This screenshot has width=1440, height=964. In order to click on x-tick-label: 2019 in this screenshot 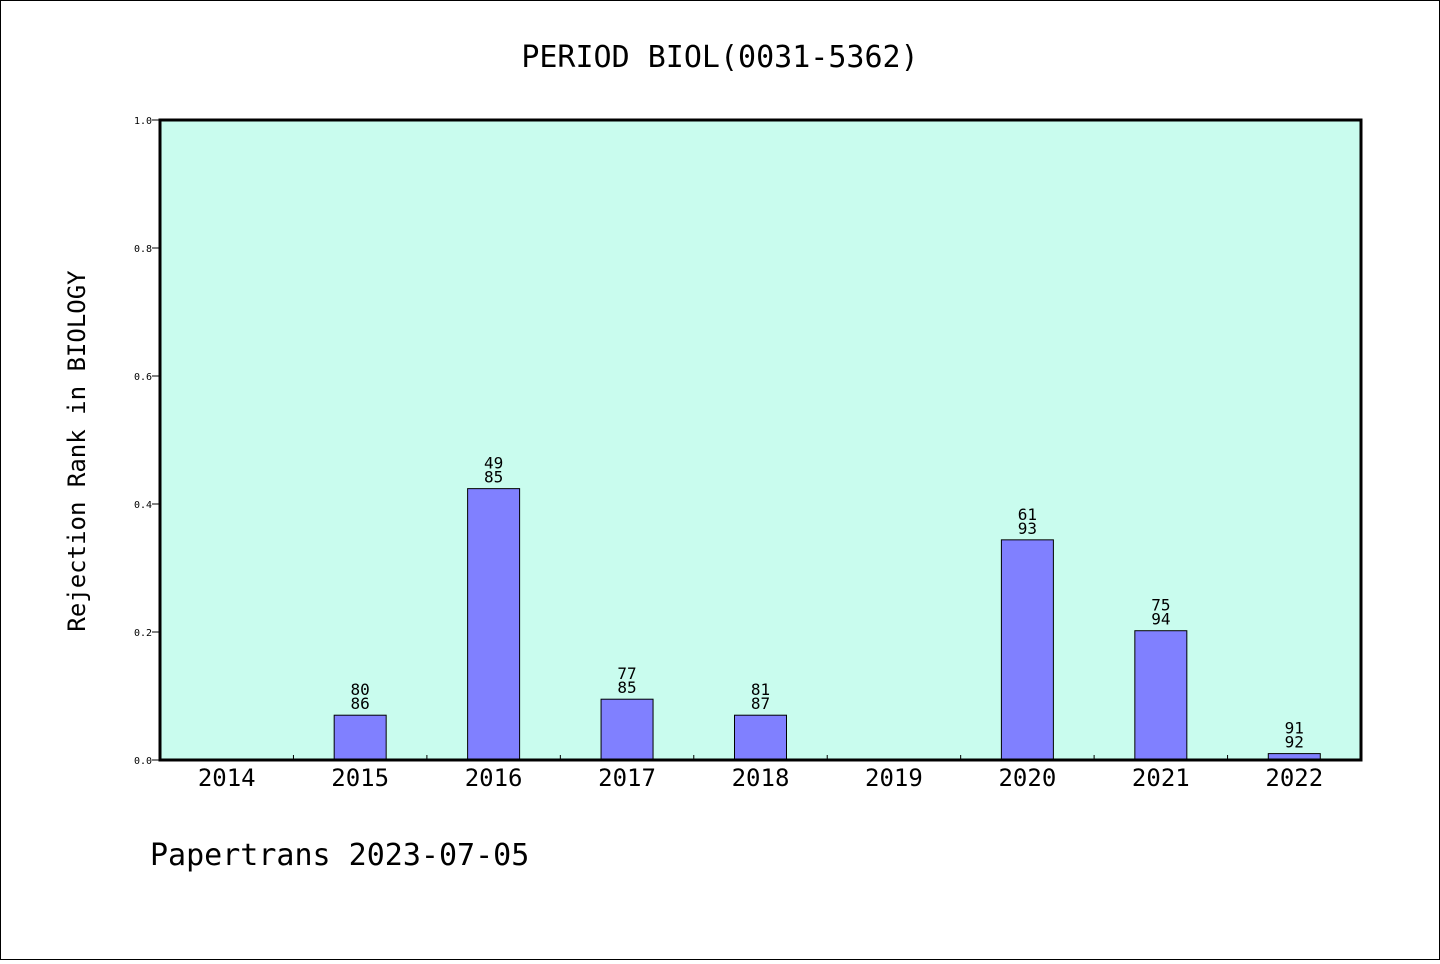, I will do `click(894, 778)`.